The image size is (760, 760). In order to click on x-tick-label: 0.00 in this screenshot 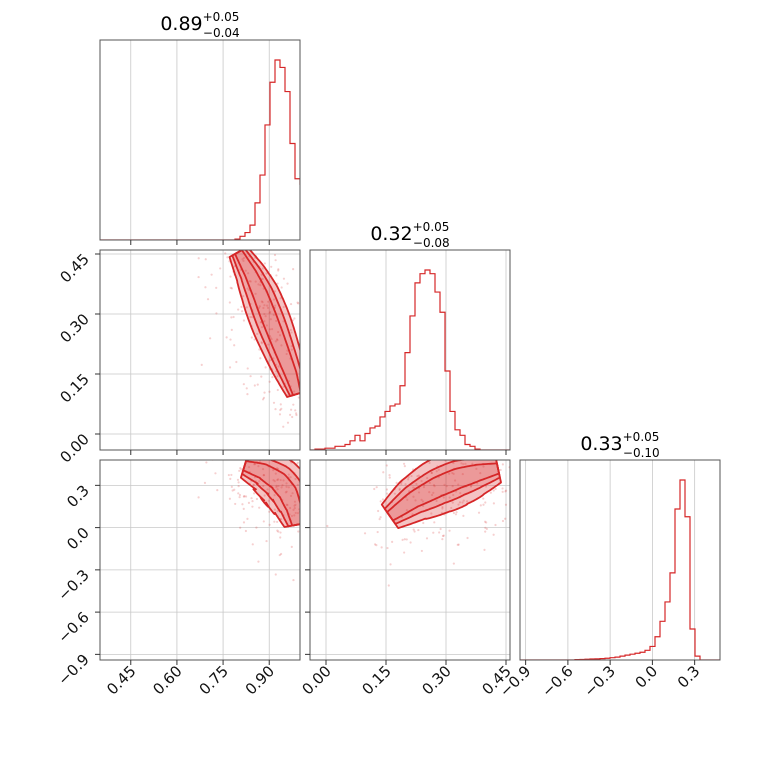, I will do `click(316, 680)`.